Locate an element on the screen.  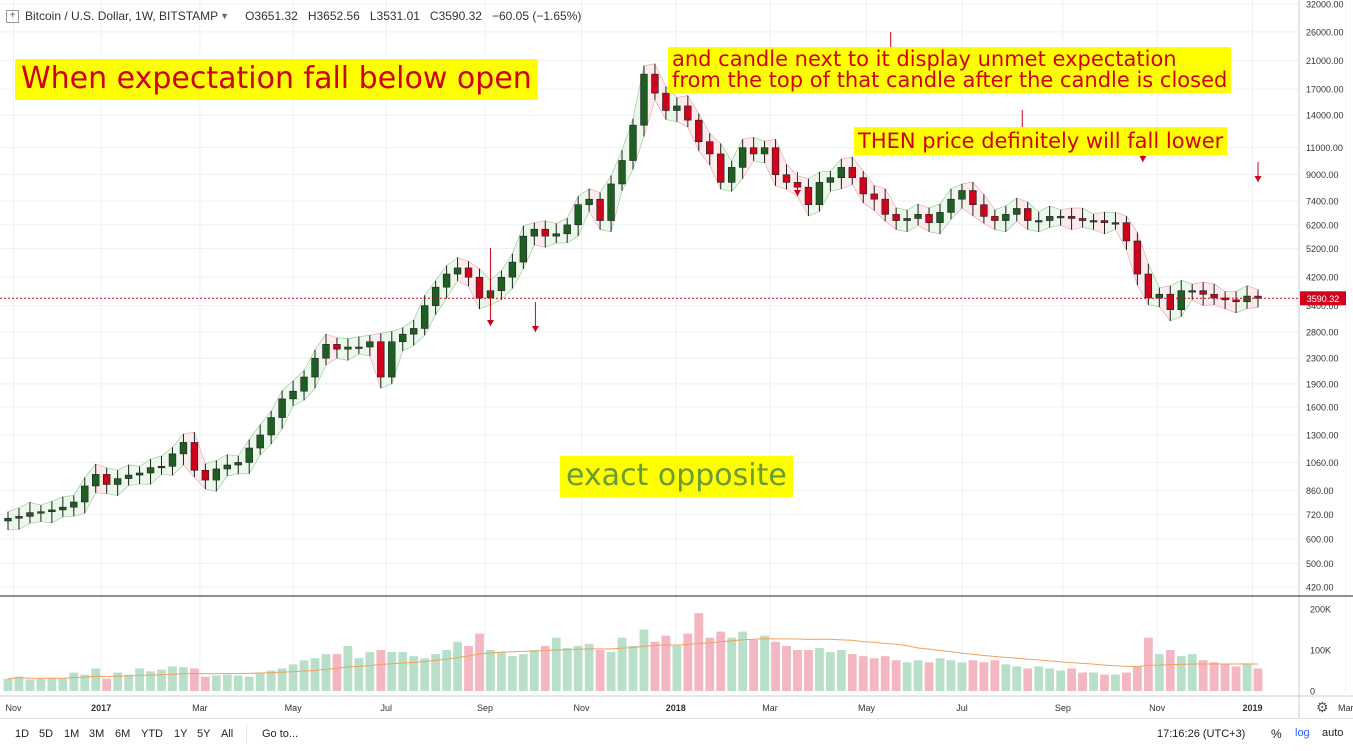
timeframe-ytd: YTD is located at coordinates (152, 734).